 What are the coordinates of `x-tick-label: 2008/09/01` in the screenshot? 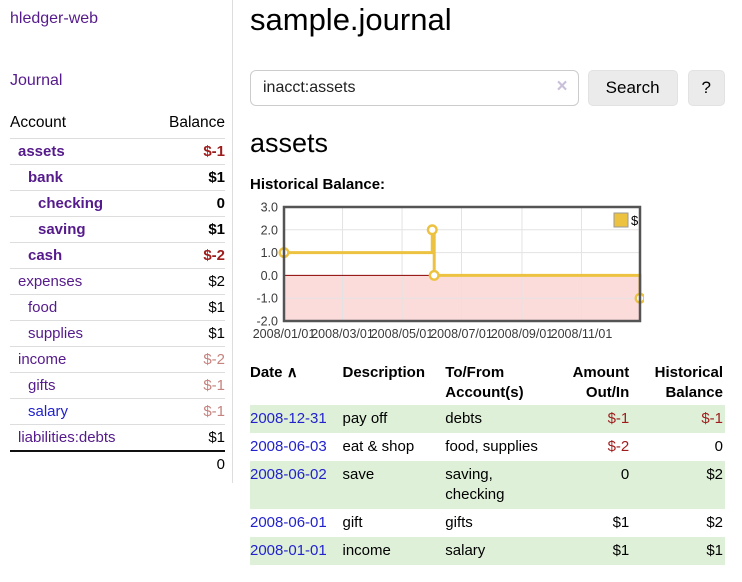 It's located at (522, 334).